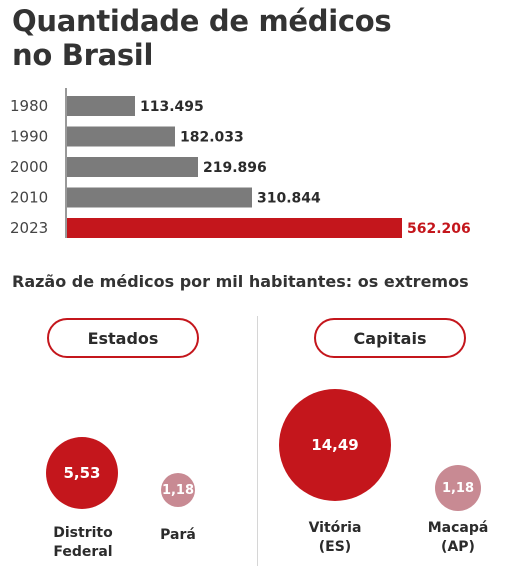  I want to click on bar-value-label: 562.206, so click(439, 229).